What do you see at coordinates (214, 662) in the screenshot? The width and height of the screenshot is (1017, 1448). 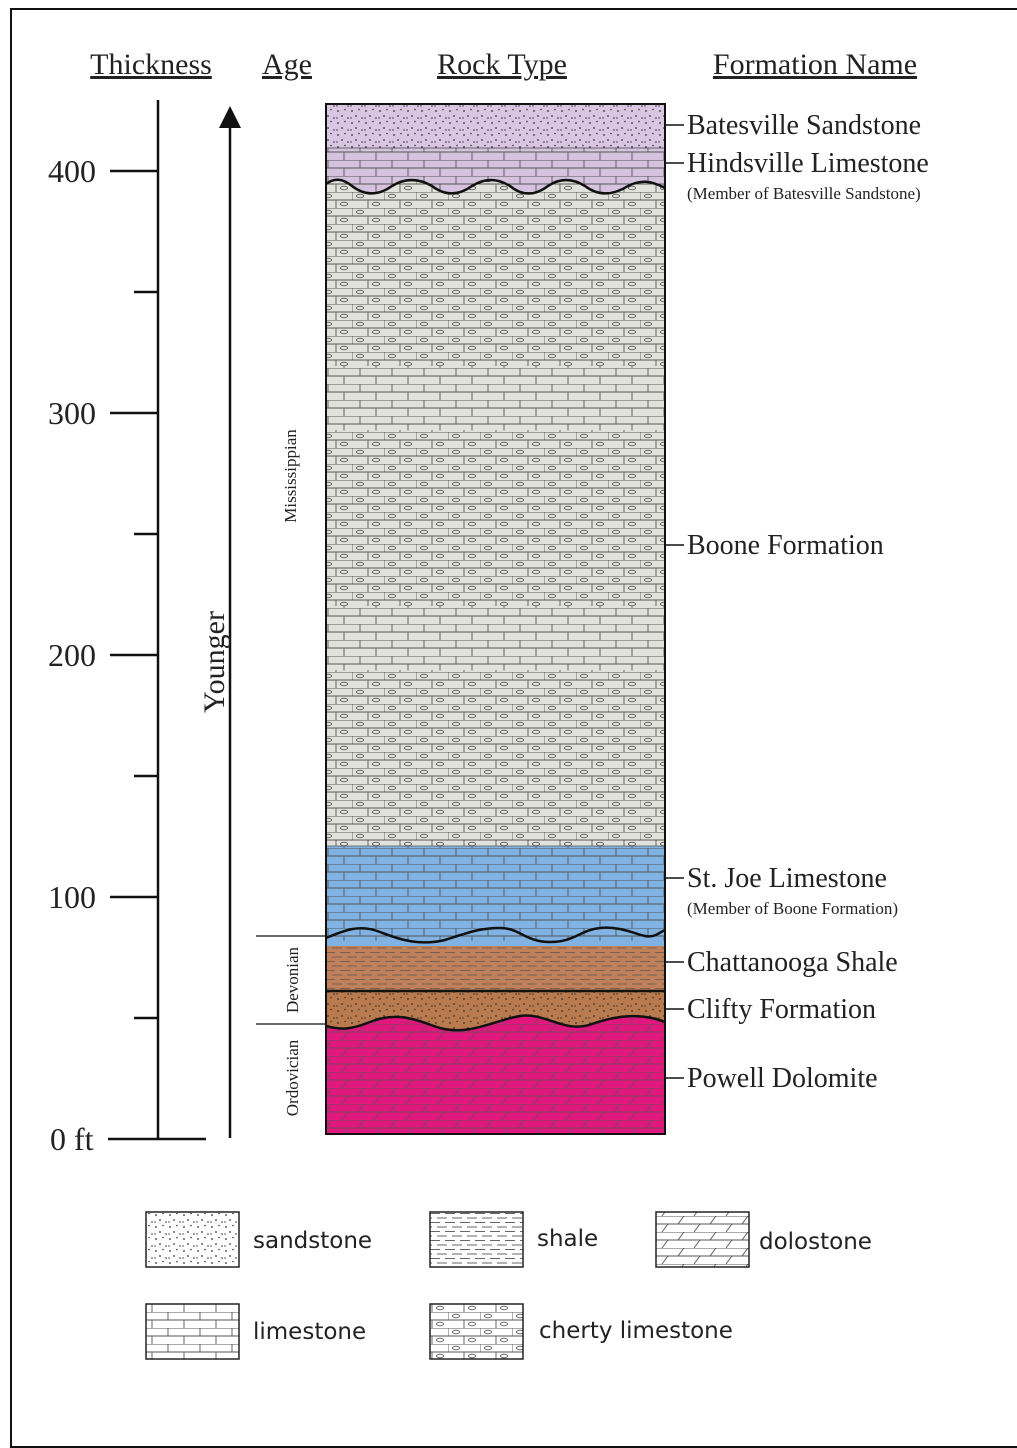 I see `younger-arrow-label: Younger` at bounding box center [214, 662].